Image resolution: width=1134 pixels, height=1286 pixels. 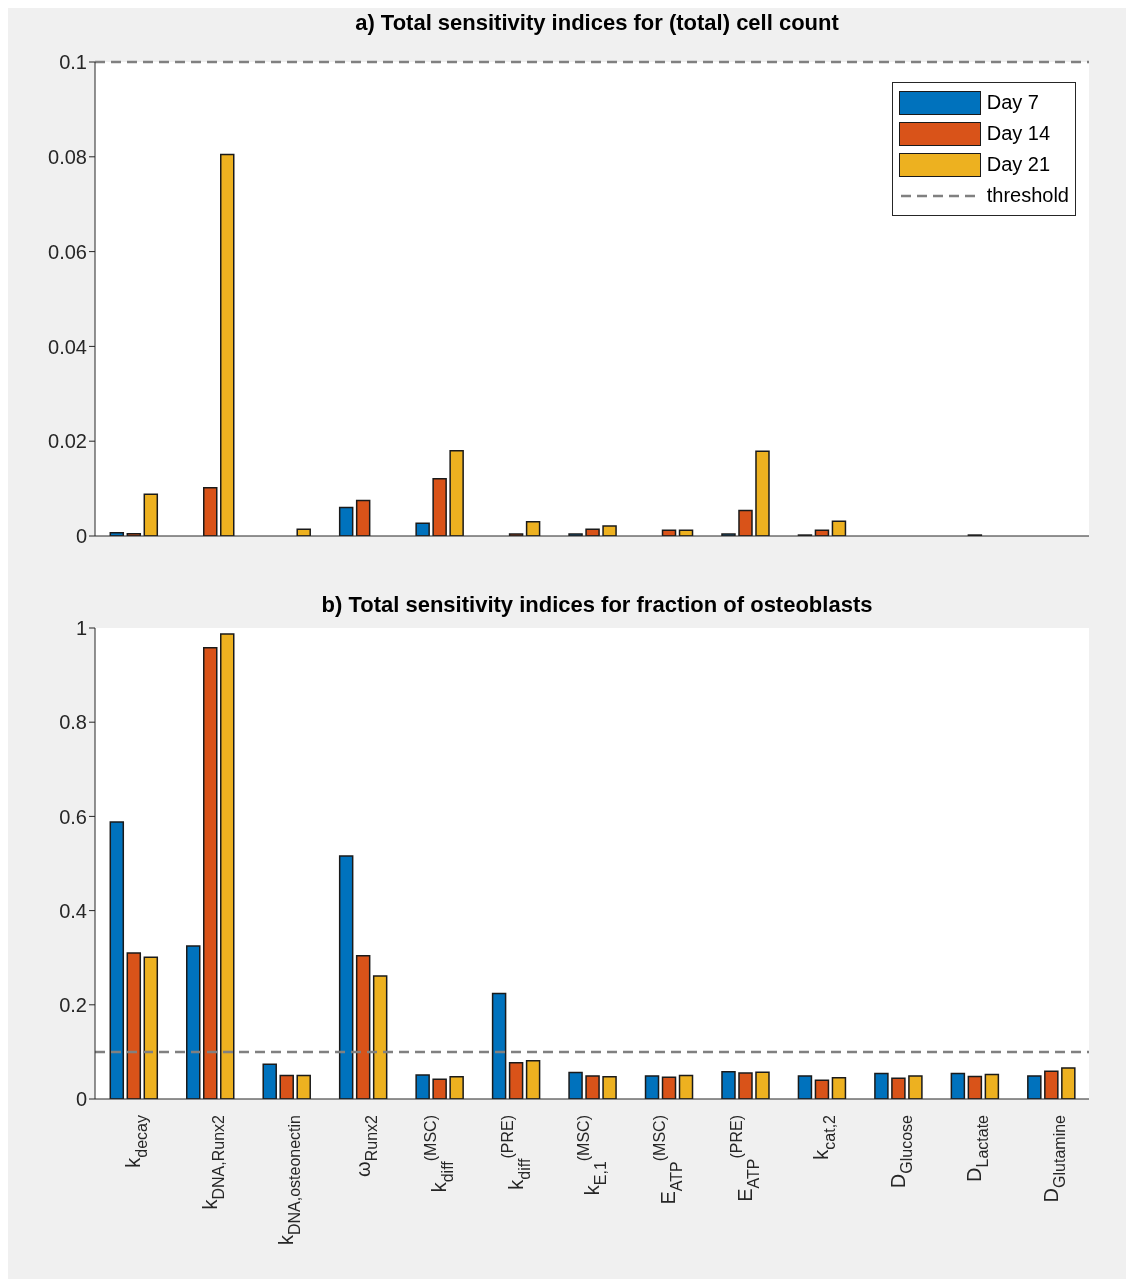 What do you see at coordinates (73, 62) in the screenshot?
I see `y-tick-label: 0.1` at bounding box center [73, 62].